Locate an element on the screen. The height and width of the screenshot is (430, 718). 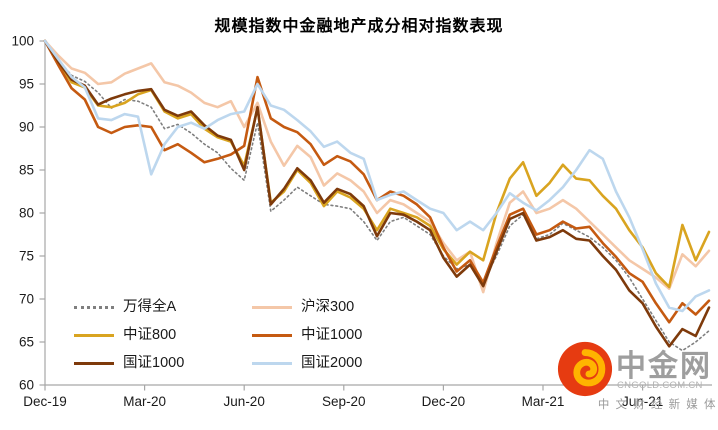
legend-item-中证1000: 中证1000 is located at coordinates (341, 335).